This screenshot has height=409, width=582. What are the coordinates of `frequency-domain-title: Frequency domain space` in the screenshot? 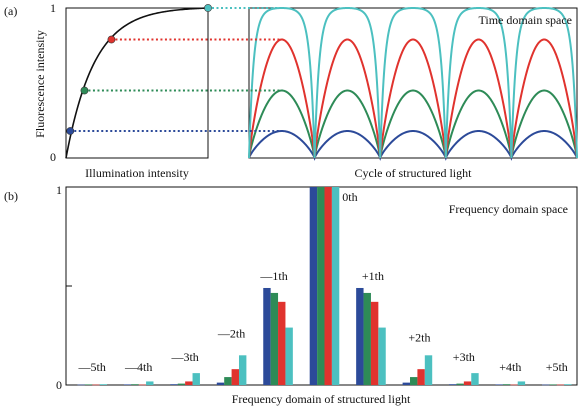 It's located at (508, 209).